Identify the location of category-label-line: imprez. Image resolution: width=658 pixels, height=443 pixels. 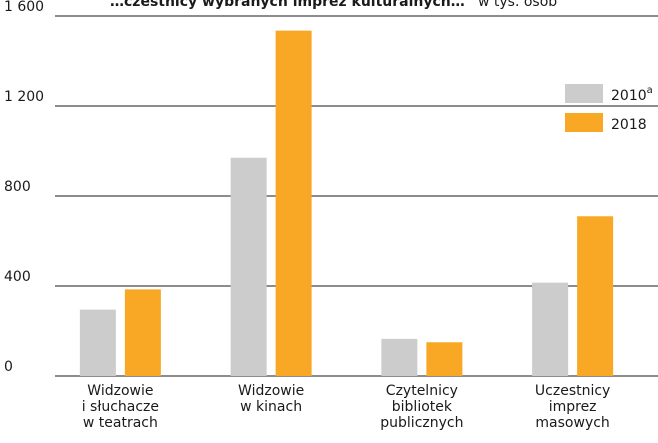
(573, 407).